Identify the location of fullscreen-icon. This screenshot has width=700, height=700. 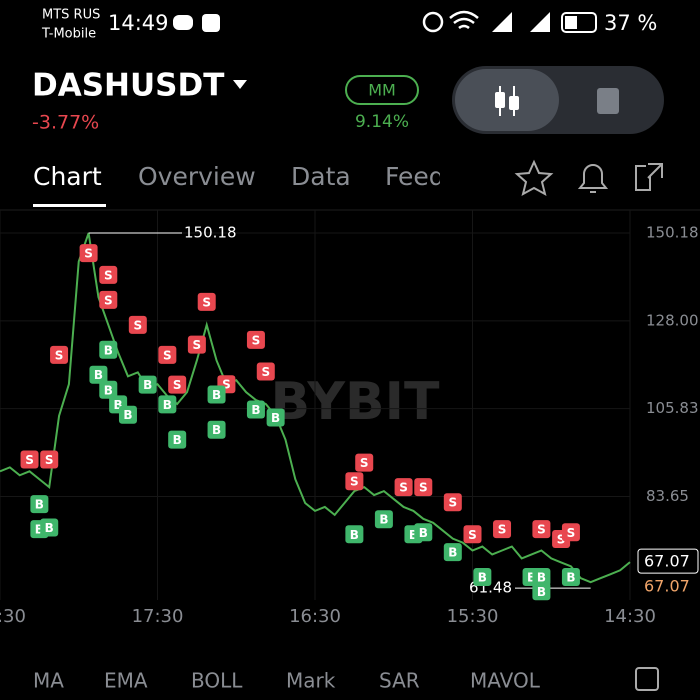
(647, 679).